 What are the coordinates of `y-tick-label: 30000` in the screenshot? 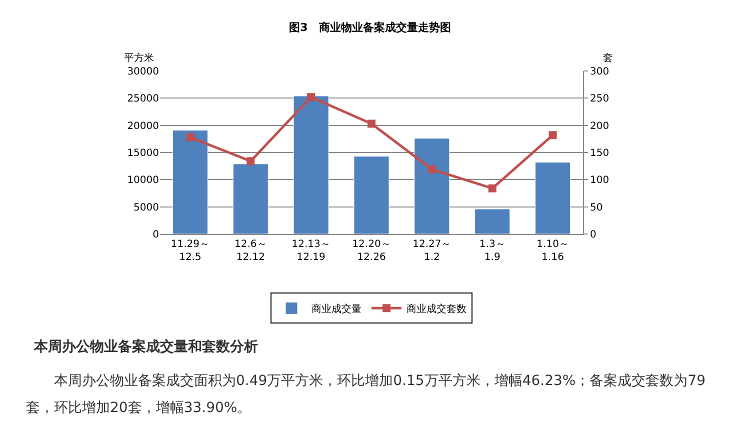 It's located at (143, 72).